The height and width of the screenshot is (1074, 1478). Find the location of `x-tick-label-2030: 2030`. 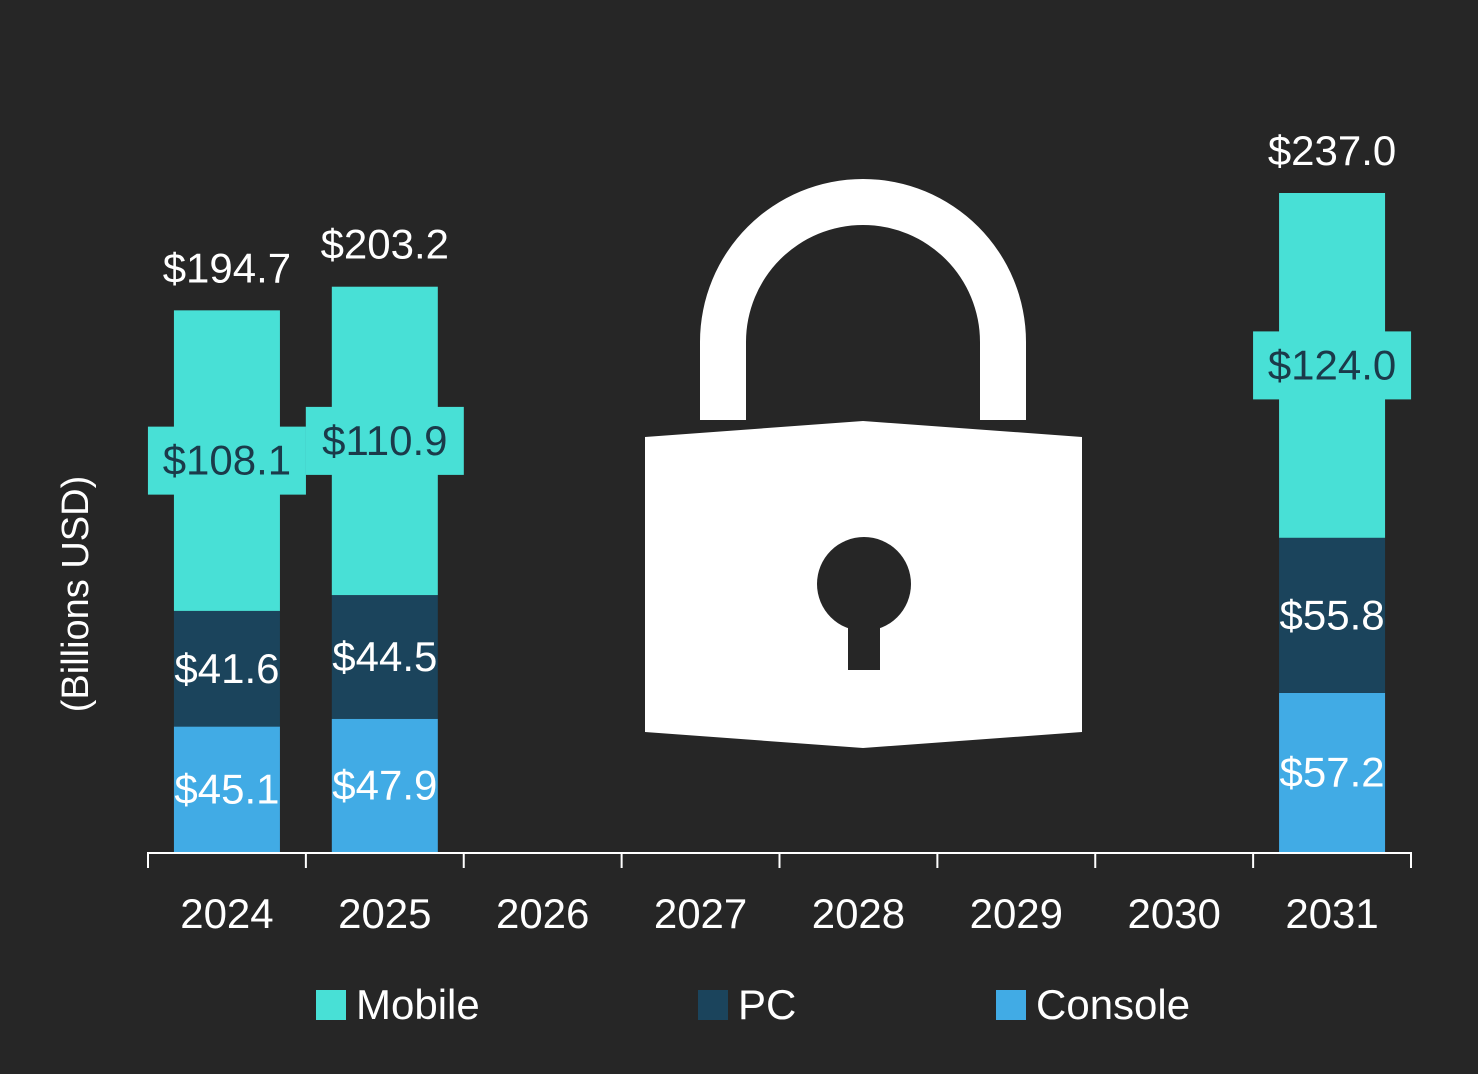

x-tick-label-2030: 2030 is located at coordinates (1173, 913).